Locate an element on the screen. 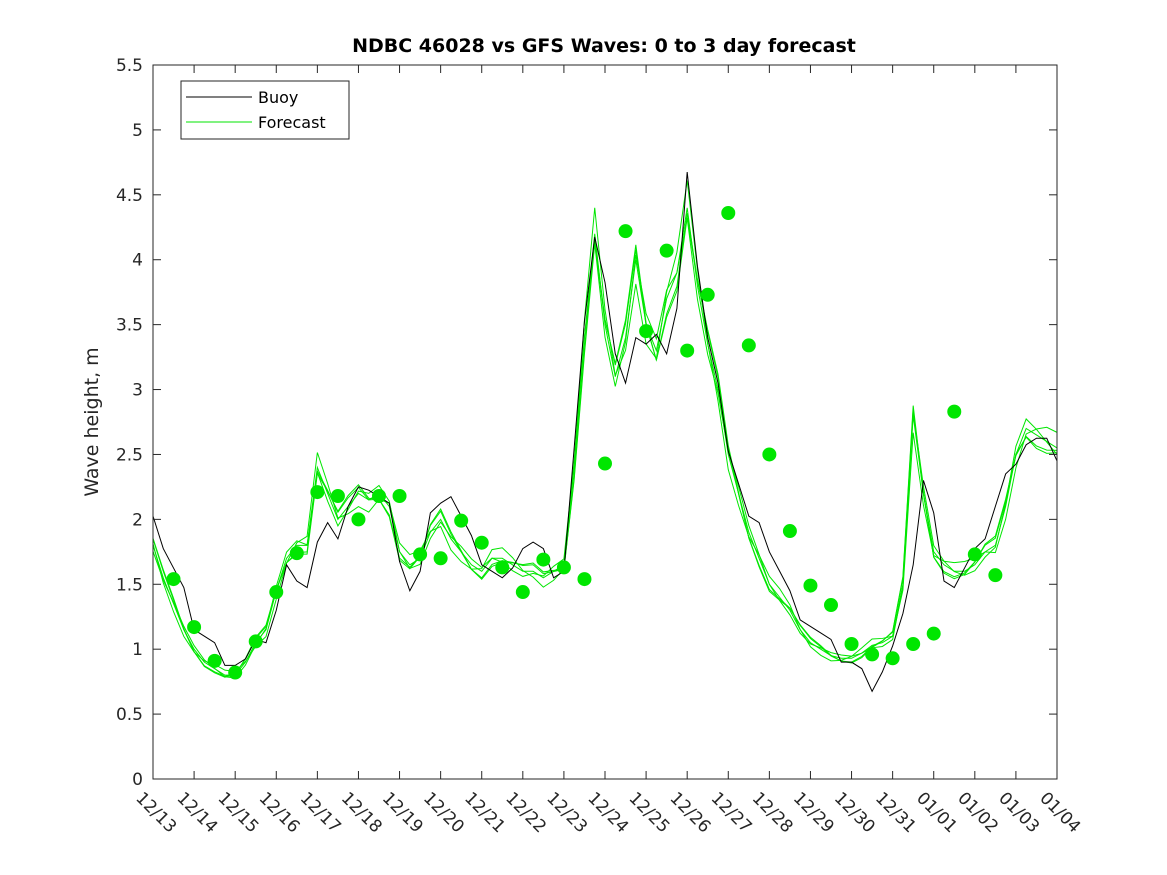  legend-box is located at coordinates (265, 110).